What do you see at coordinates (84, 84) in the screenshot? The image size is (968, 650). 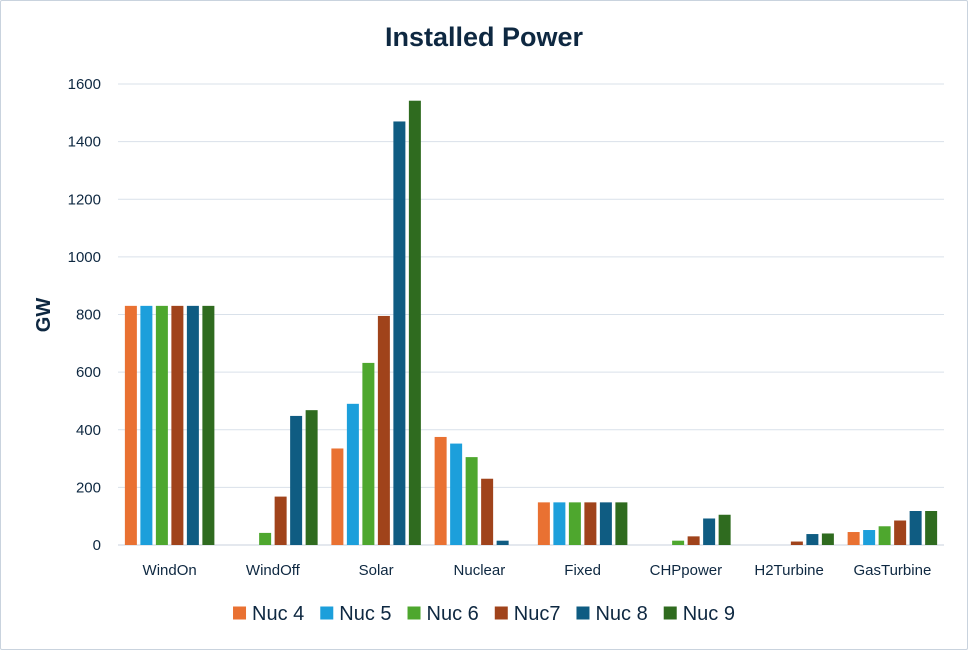 I see `y-tick-label: 1600` at bounding box center [84, 84].